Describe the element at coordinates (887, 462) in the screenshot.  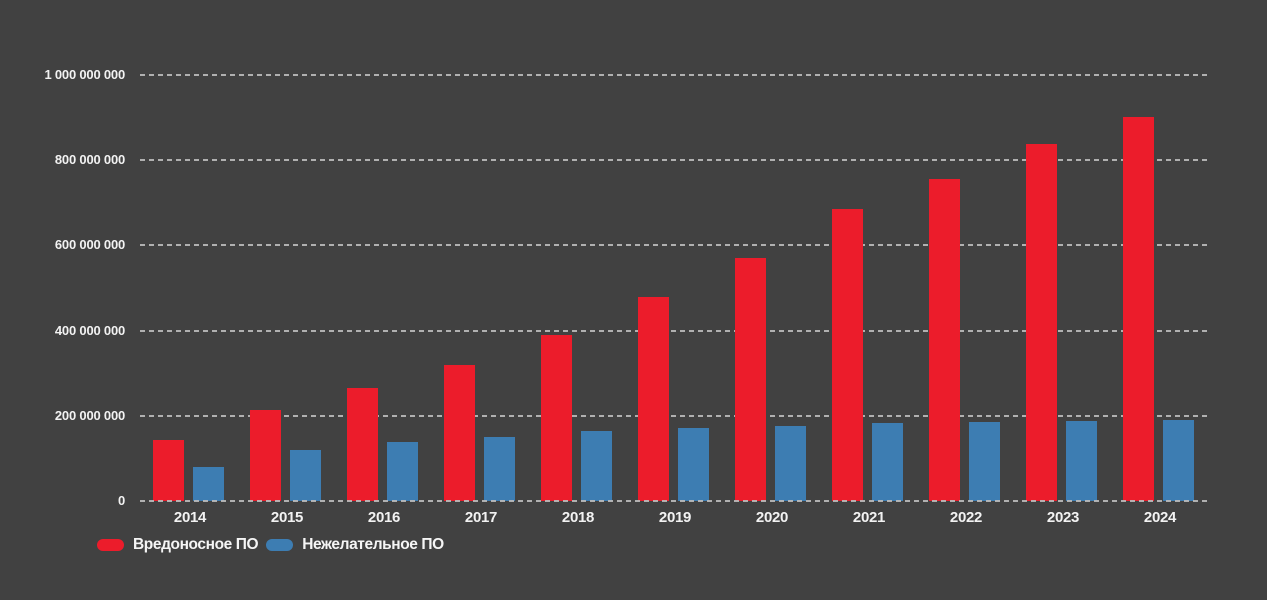
I see `bar-unwanted-2021` at that location.